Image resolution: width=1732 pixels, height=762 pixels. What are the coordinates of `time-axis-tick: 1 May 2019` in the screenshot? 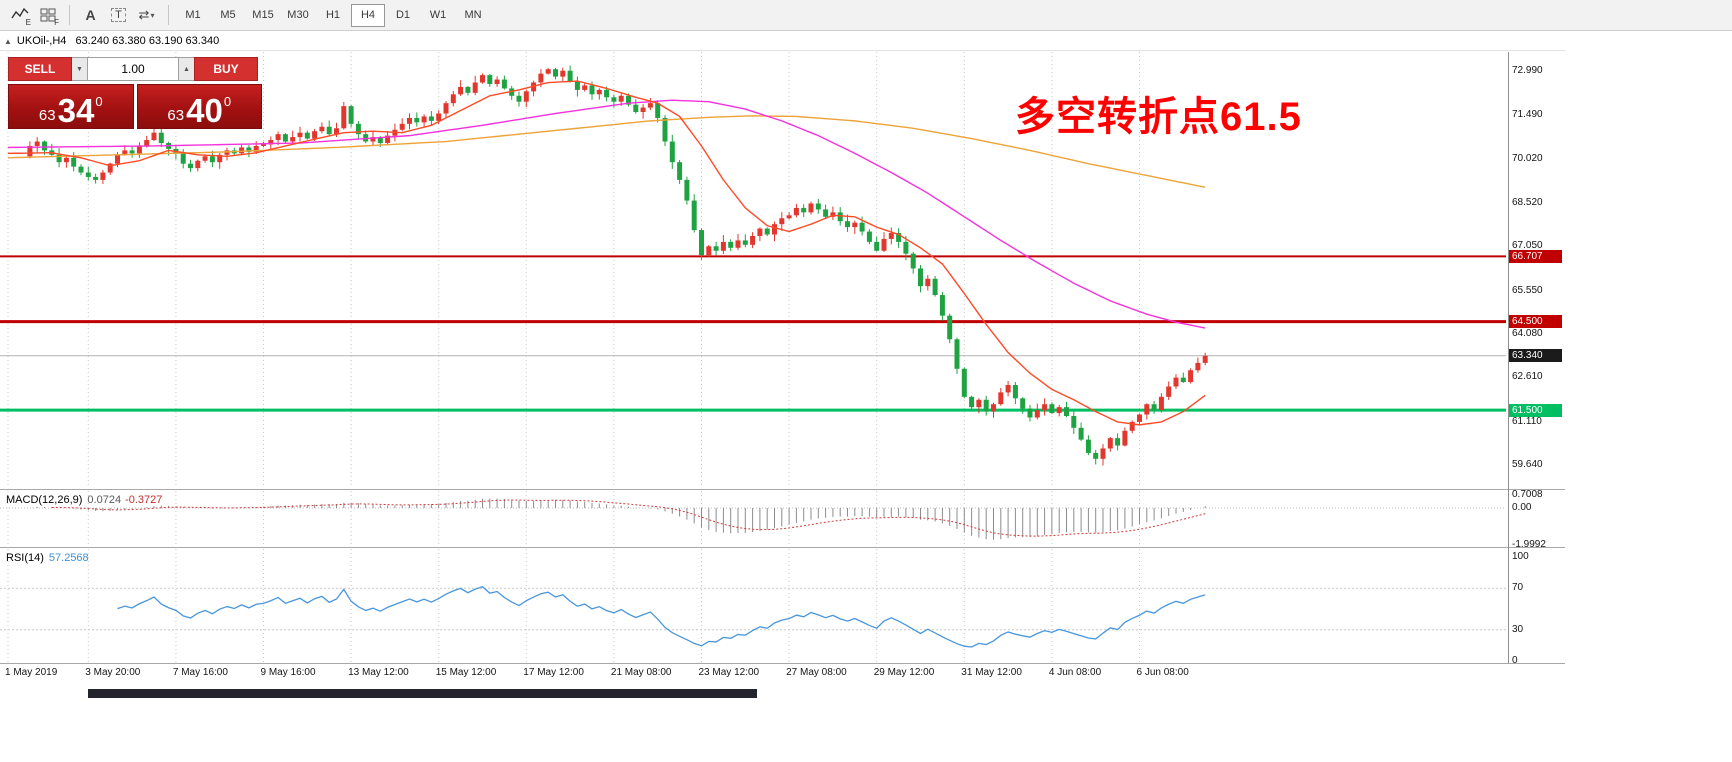 It's located at (31, 672).